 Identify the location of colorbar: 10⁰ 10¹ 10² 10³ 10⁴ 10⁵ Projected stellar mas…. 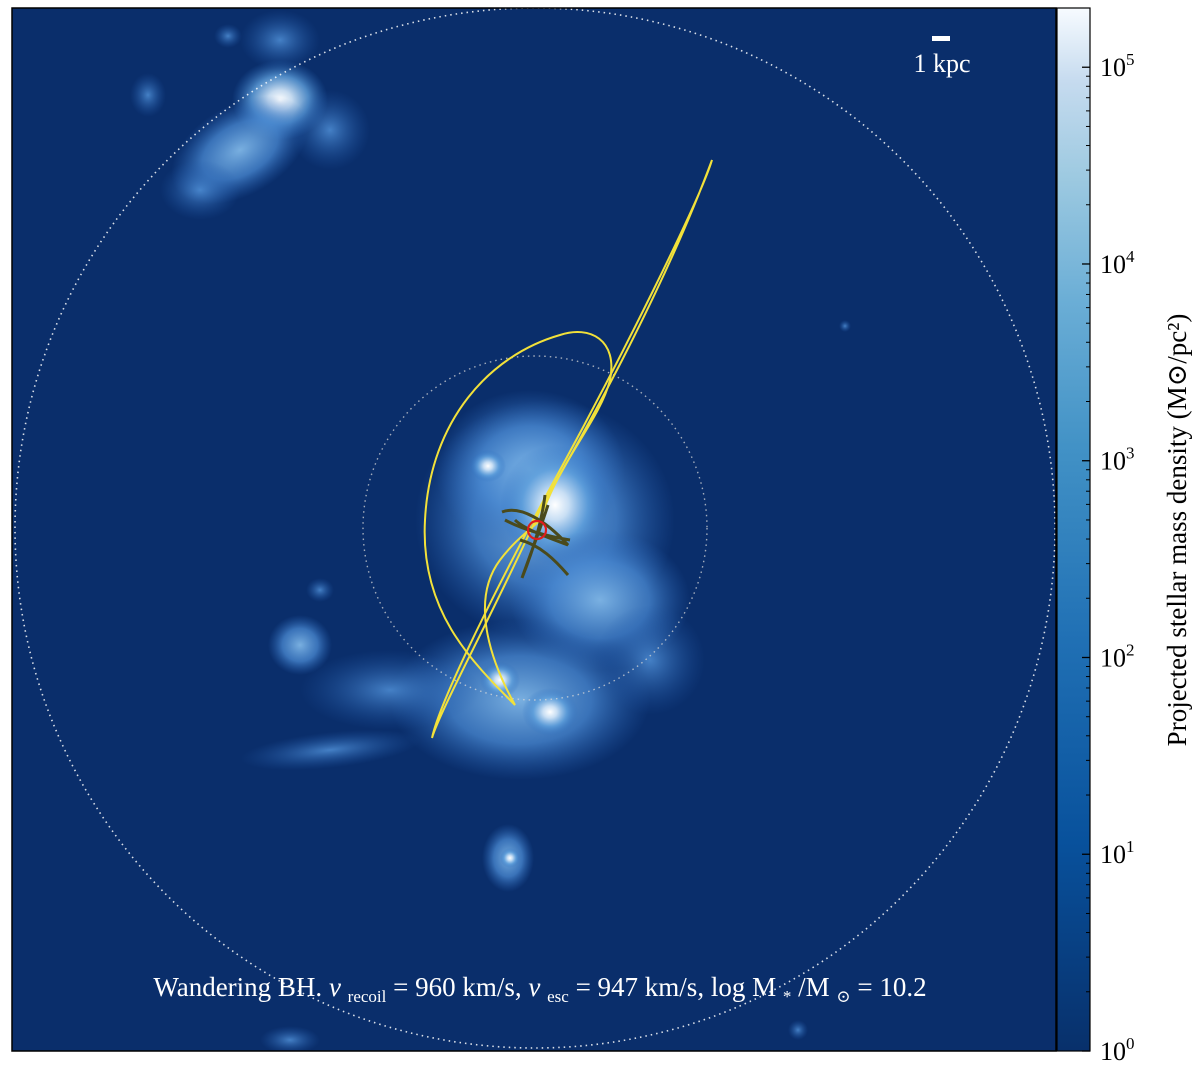
(1124, 536).